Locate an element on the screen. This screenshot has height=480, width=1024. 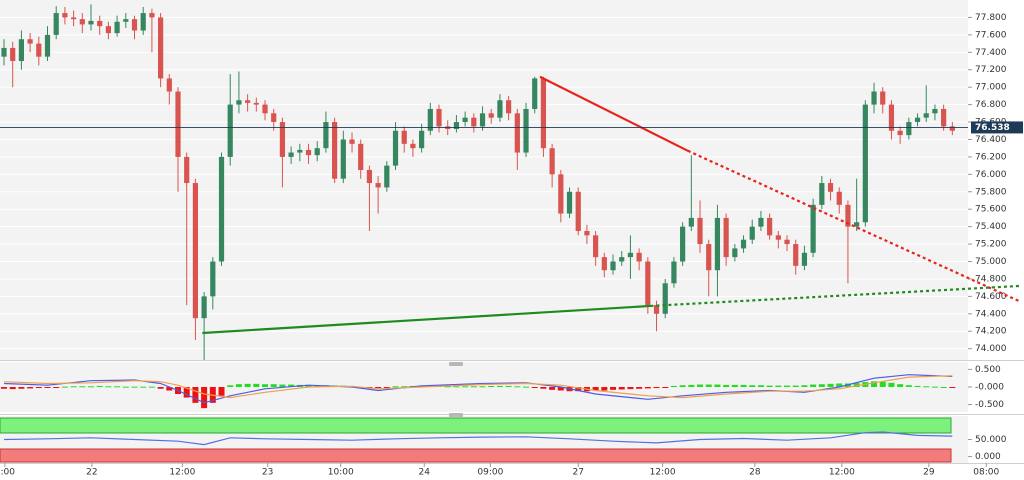
y-tick-label: 74.000 is located at coordinates (991, 349).